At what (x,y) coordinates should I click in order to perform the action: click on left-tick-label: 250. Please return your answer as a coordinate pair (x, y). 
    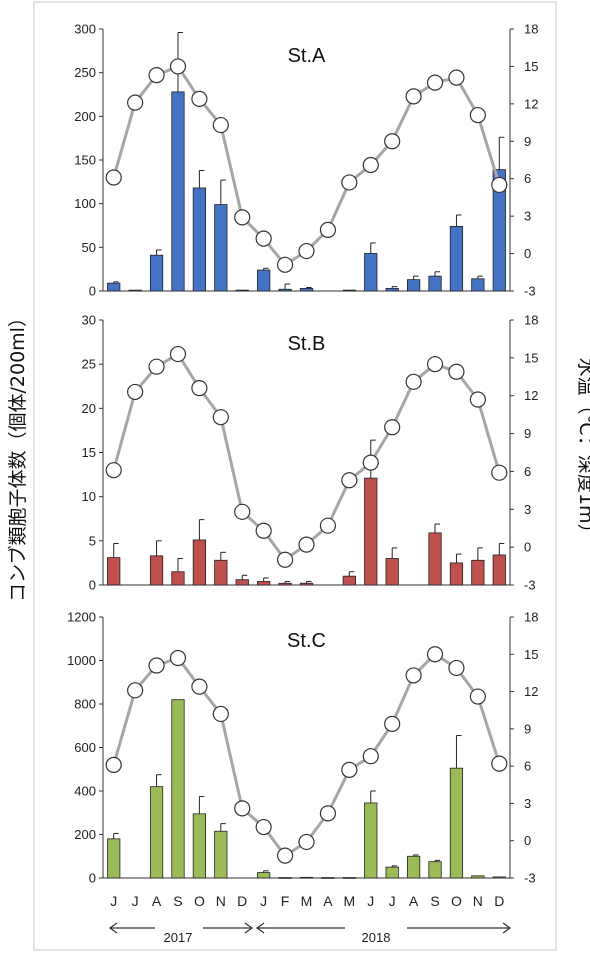
    Looking at the image, I should click on (85, 72).